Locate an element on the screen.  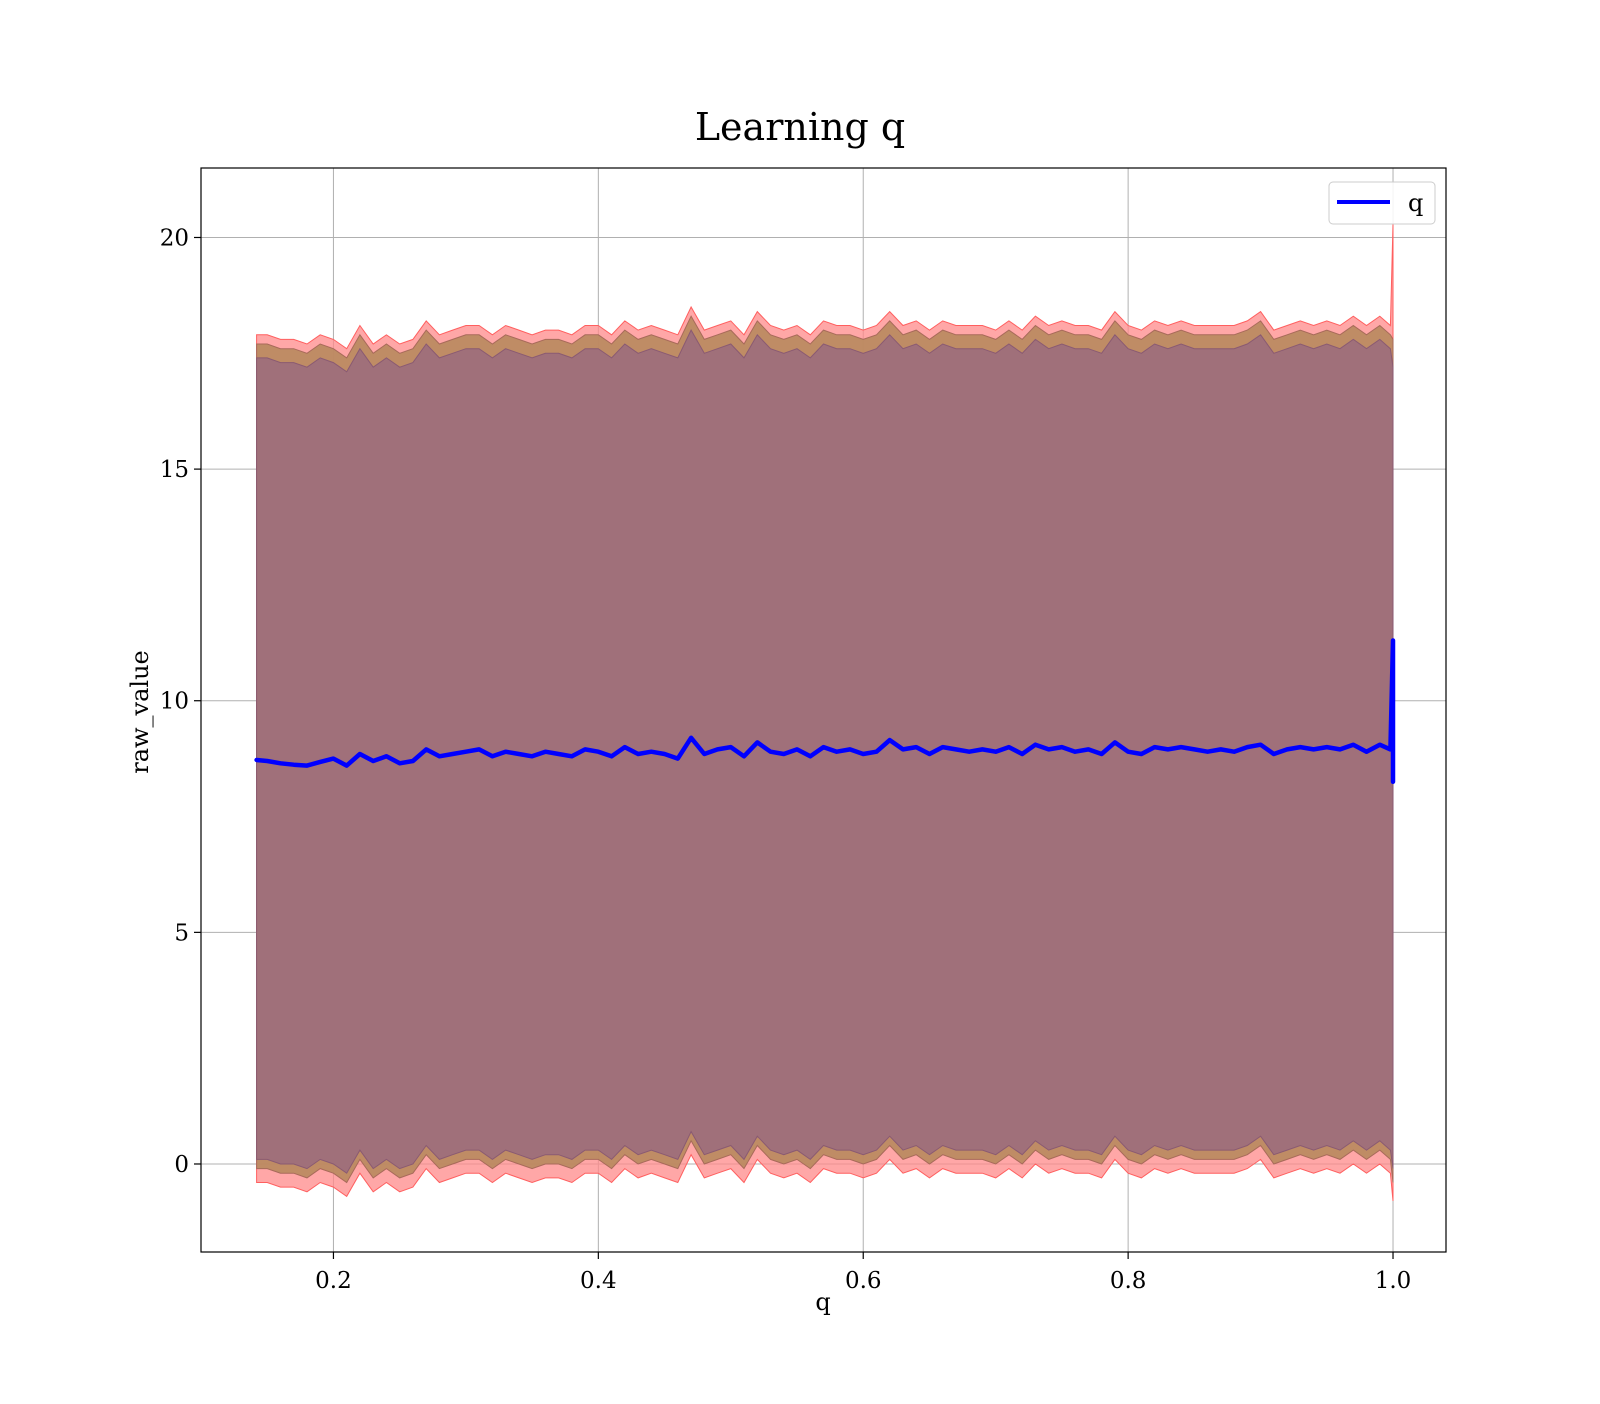
y-axis-ticks: 0 5 10 15 20 is located at coordinates (180, 701).